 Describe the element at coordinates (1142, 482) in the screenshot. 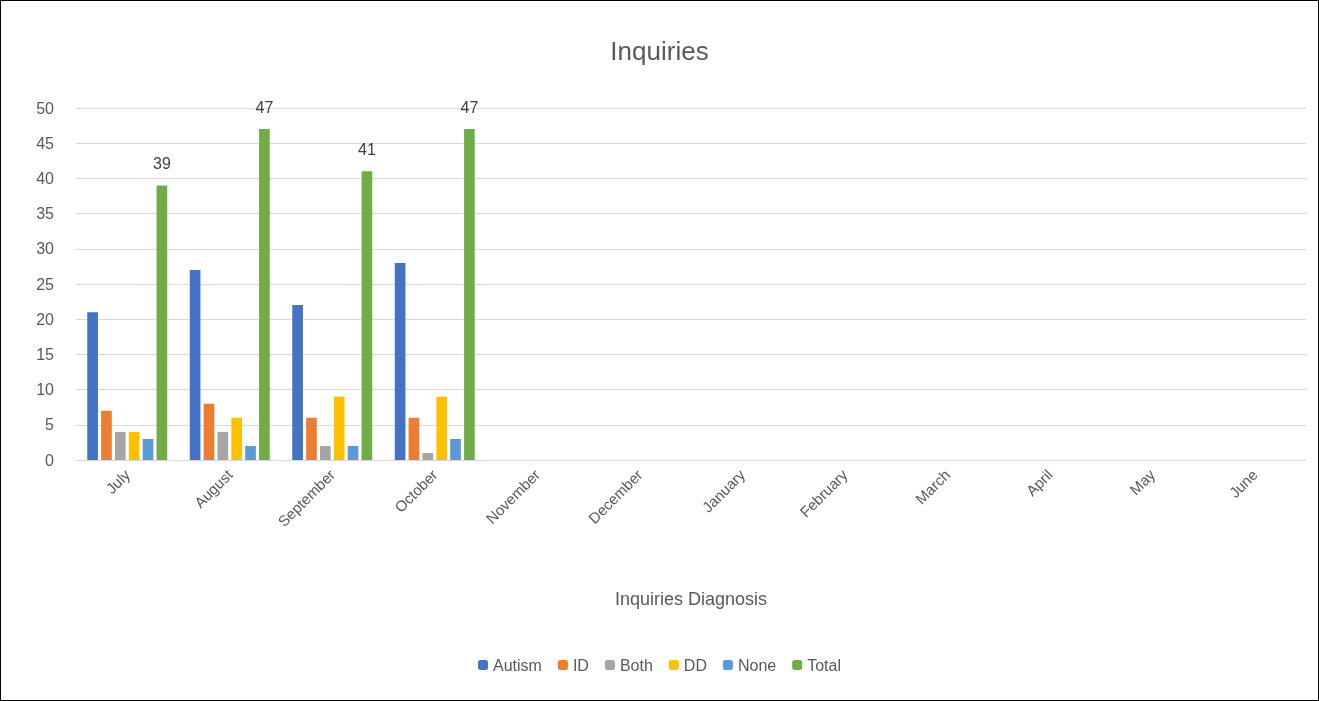

I see `x-tick-label: May` at that location.